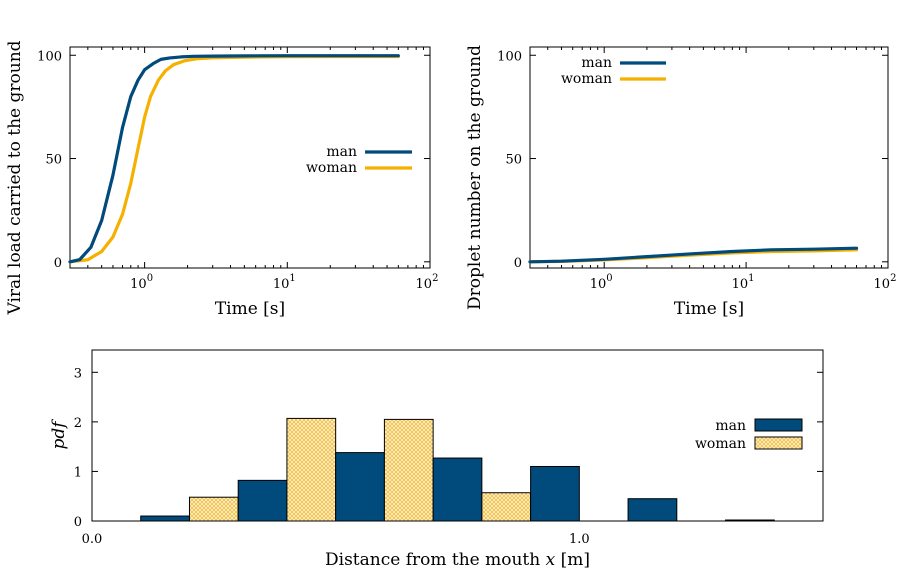 Image resolution: width=901 pixels, height=579 pixels. What do you see at coordinates (551, 560) in the screenshot?
I see `x-axis-title-var: x` at bounding box center [551, 560].